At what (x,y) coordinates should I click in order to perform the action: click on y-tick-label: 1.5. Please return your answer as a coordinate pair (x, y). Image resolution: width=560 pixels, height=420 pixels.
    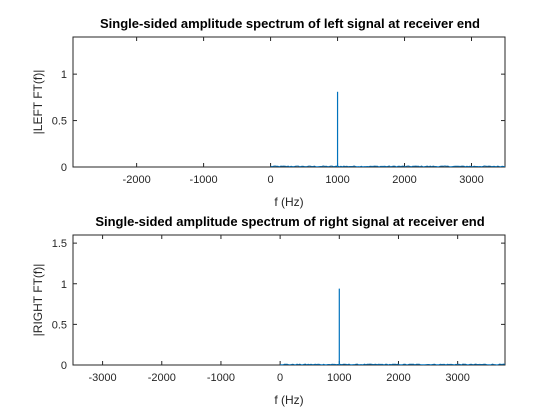
    Looking at the image, I should click on (59, 244).